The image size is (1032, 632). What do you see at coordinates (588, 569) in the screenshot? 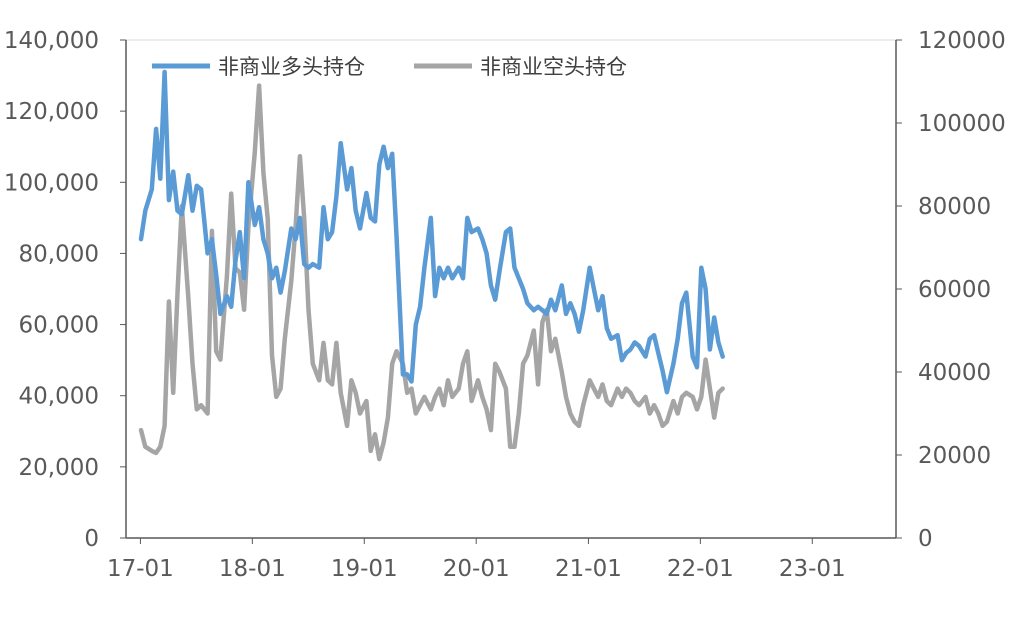
I see `x-tick-label: 21-01` at bounding box center [588, 569].